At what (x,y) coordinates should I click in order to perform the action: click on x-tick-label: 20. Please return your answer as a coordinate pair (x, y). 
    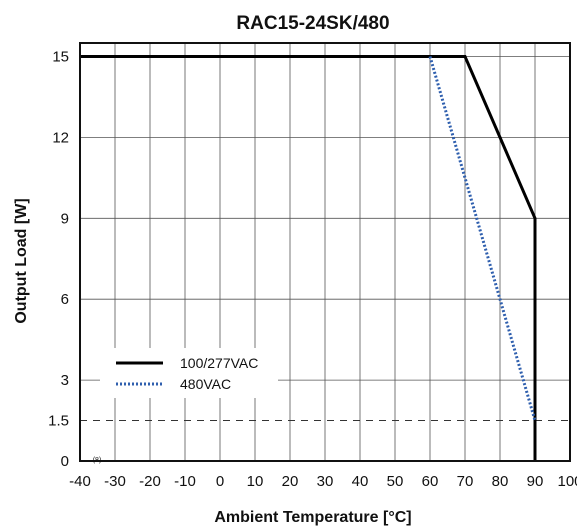
    Looking at the image, I should click on (290, 481).